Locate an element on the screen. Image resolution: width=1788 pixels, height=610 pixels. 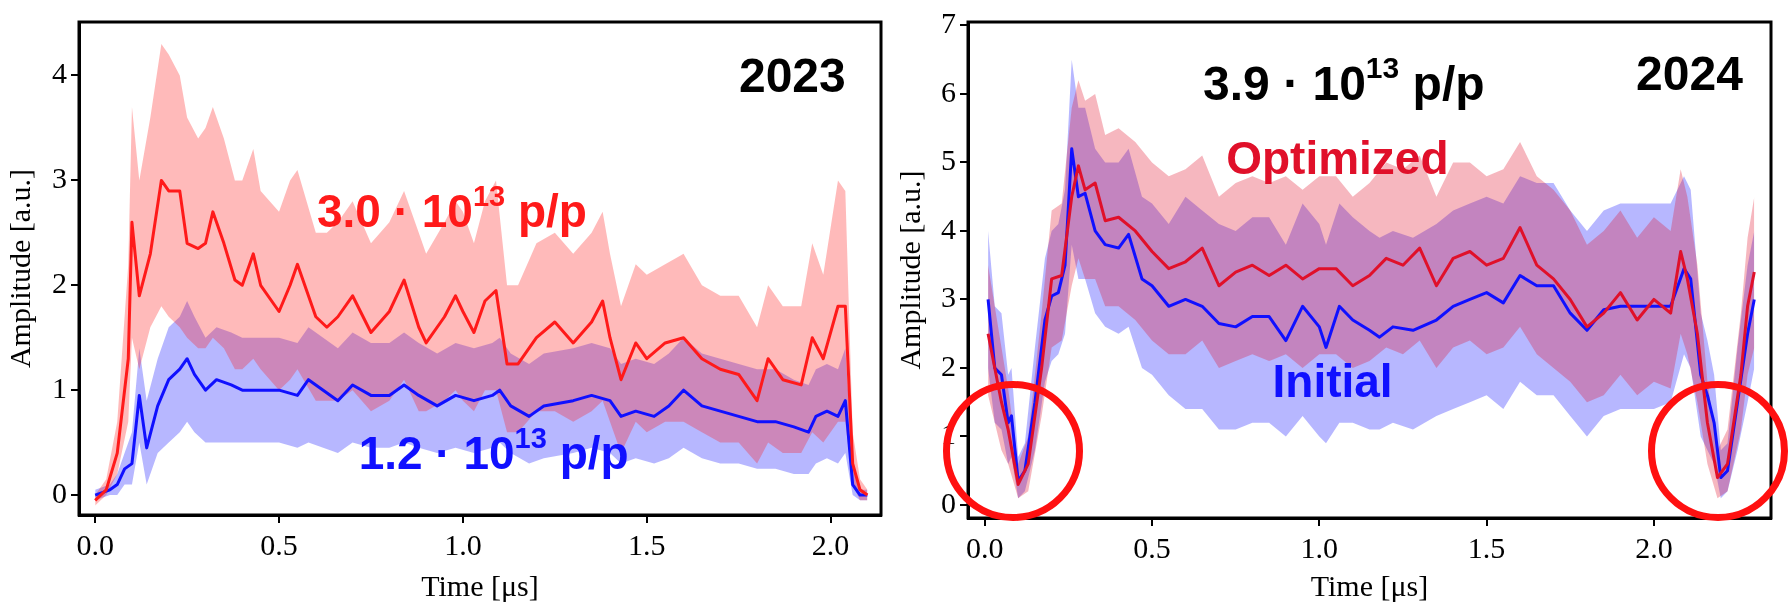
y-tick-label: 7 is located at coordinates (948, 23).